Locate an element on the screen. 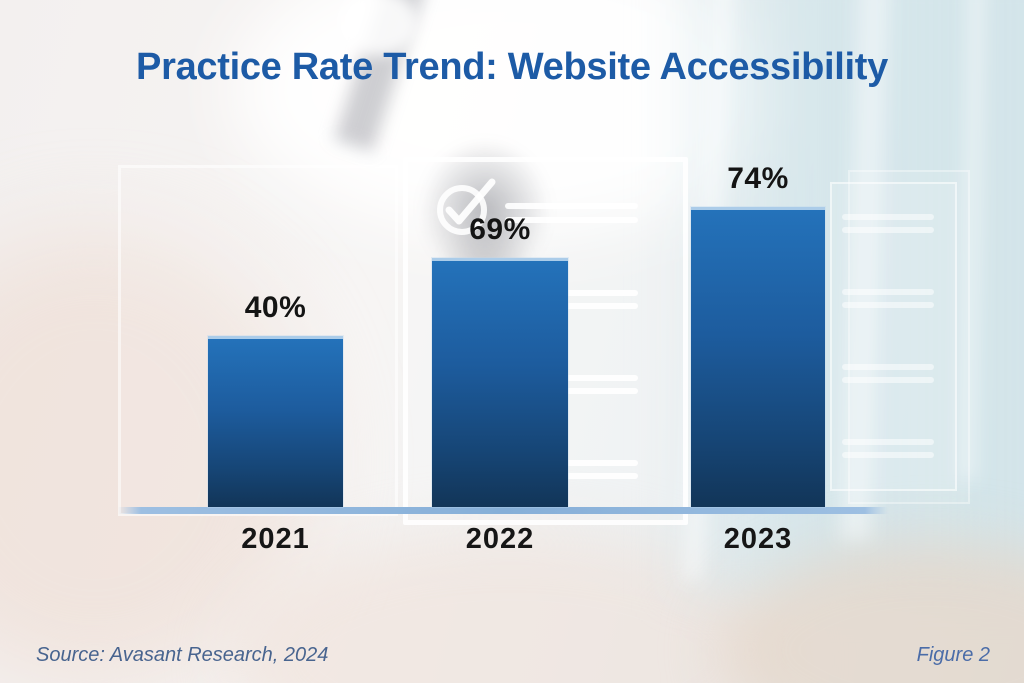  bar-value-label: 40% is located at coordinates (275, 307).